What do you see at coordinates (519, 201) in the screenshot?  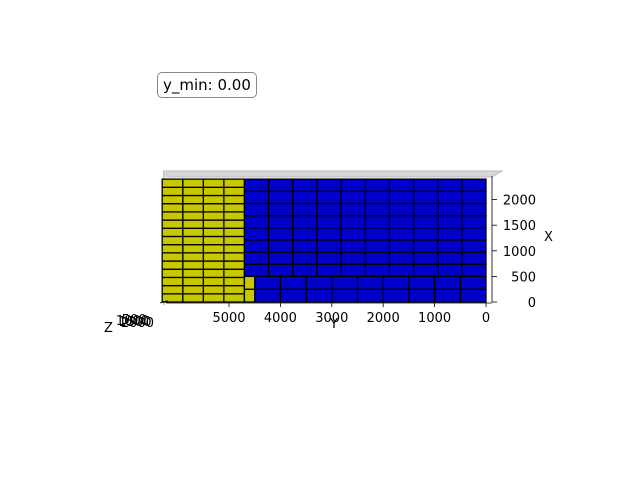 I see `x-tick-label: 2000` at bounding box center [519, 201].